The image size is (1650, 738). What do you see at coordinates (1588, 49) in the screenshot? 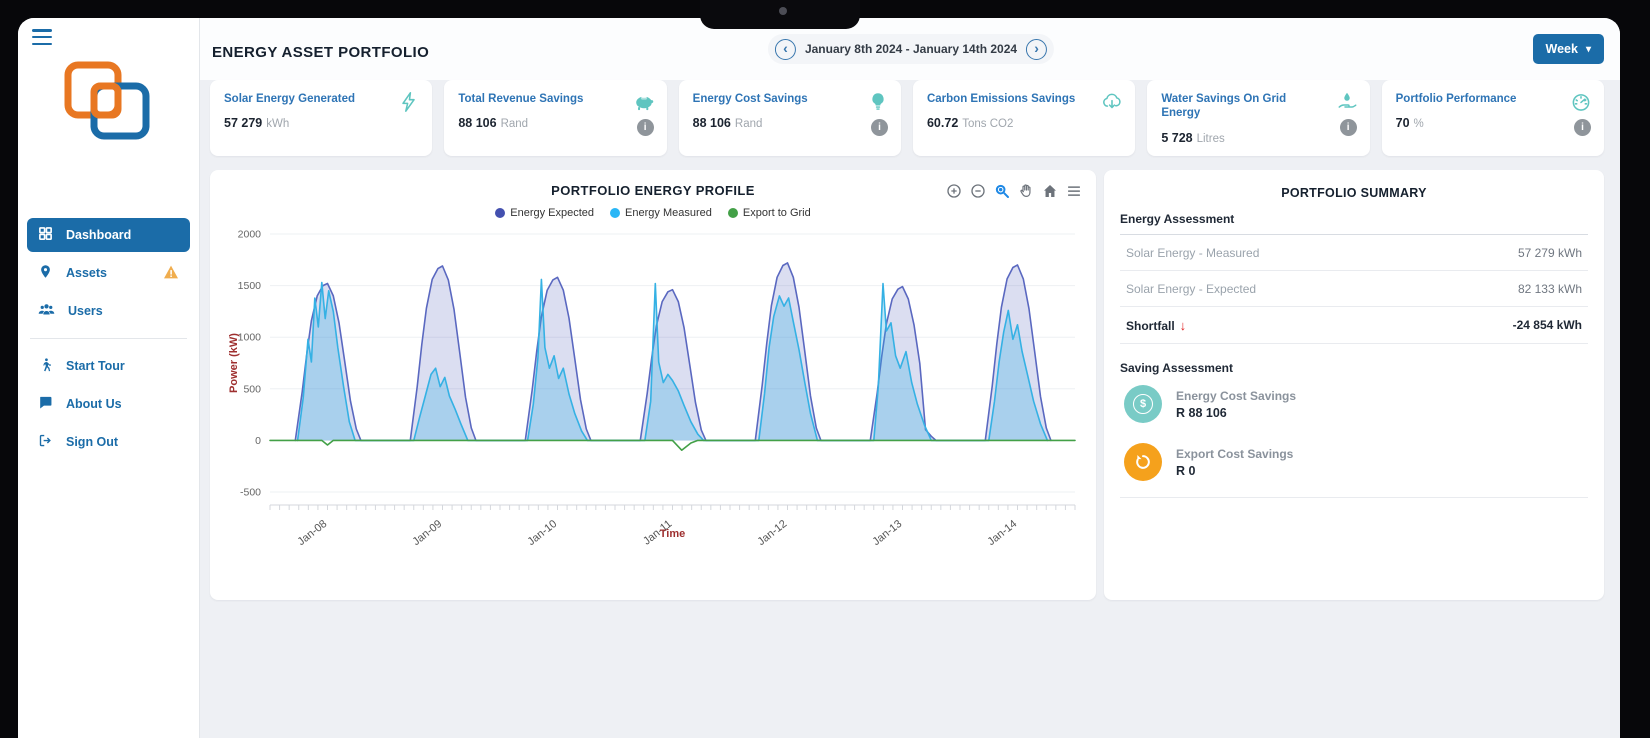
I see `chevron-down-icon: ▾` at bounding box center [1588, 49].